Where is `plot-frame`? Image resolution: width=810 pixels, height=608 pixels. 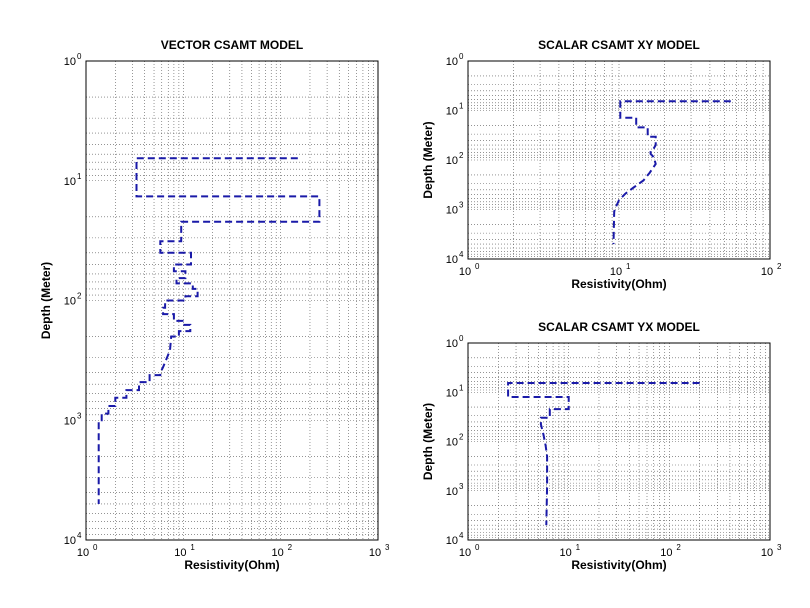
plot-frame is located at coordinates (619, 441).